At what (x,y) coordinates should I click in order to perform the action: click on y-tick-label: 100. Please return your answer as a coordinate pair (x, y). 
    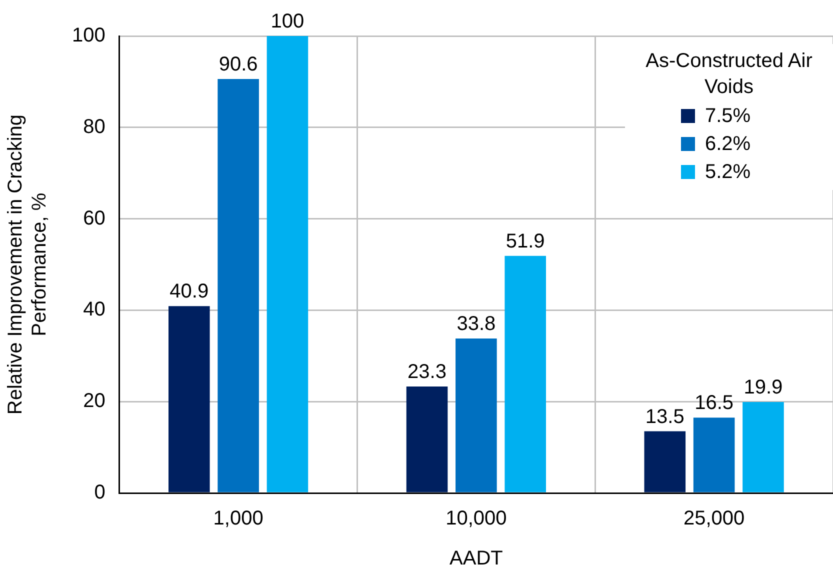
    Looking at the image, I should click on (89, 35).